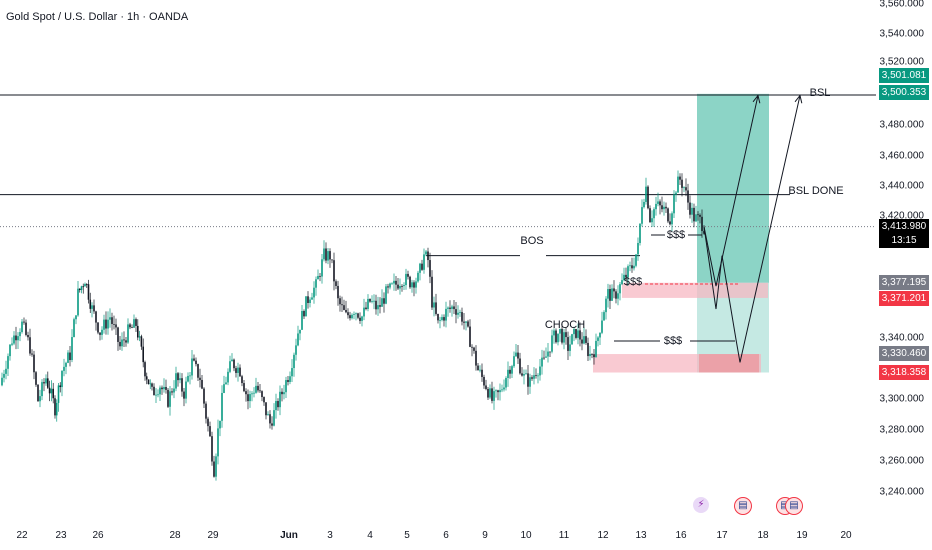 The height and width of the screenshot is (550, 932). I want to click on liquidity-upper-label: $$$, so click(676, 235).